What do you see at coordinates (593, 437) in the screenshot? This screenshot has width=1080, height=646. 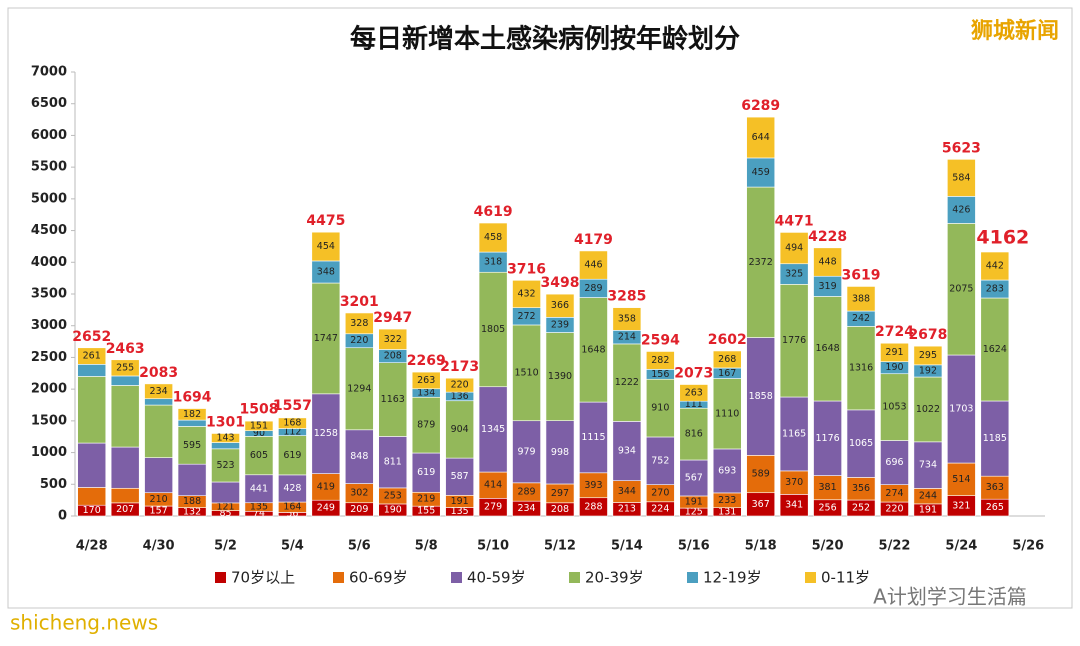 I see `data-label: 1115` at bounding box center [593, 437].